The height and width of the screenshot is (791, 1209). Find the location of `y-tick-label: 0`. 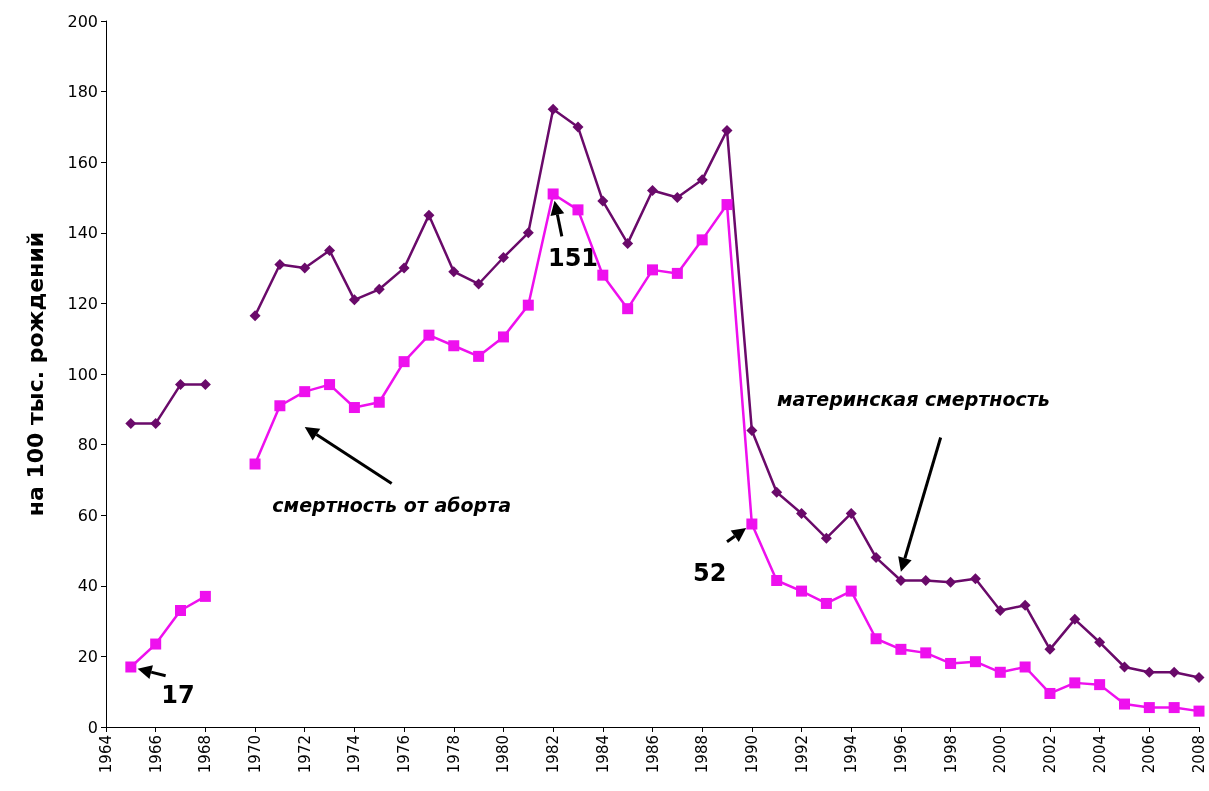

y-tick-label: 0 is located at coordinates (92, 727).